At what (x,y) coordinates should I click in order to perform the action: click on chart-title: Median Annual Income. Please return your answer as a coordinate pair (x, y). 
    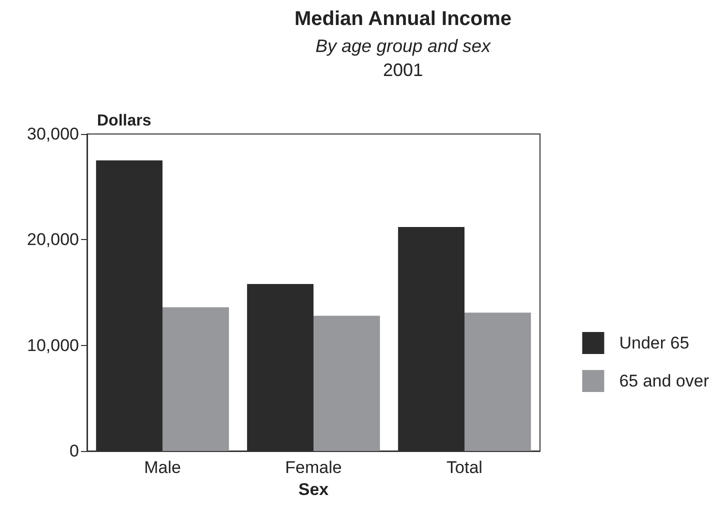
    Looking at the image, I should click on (403, 19).